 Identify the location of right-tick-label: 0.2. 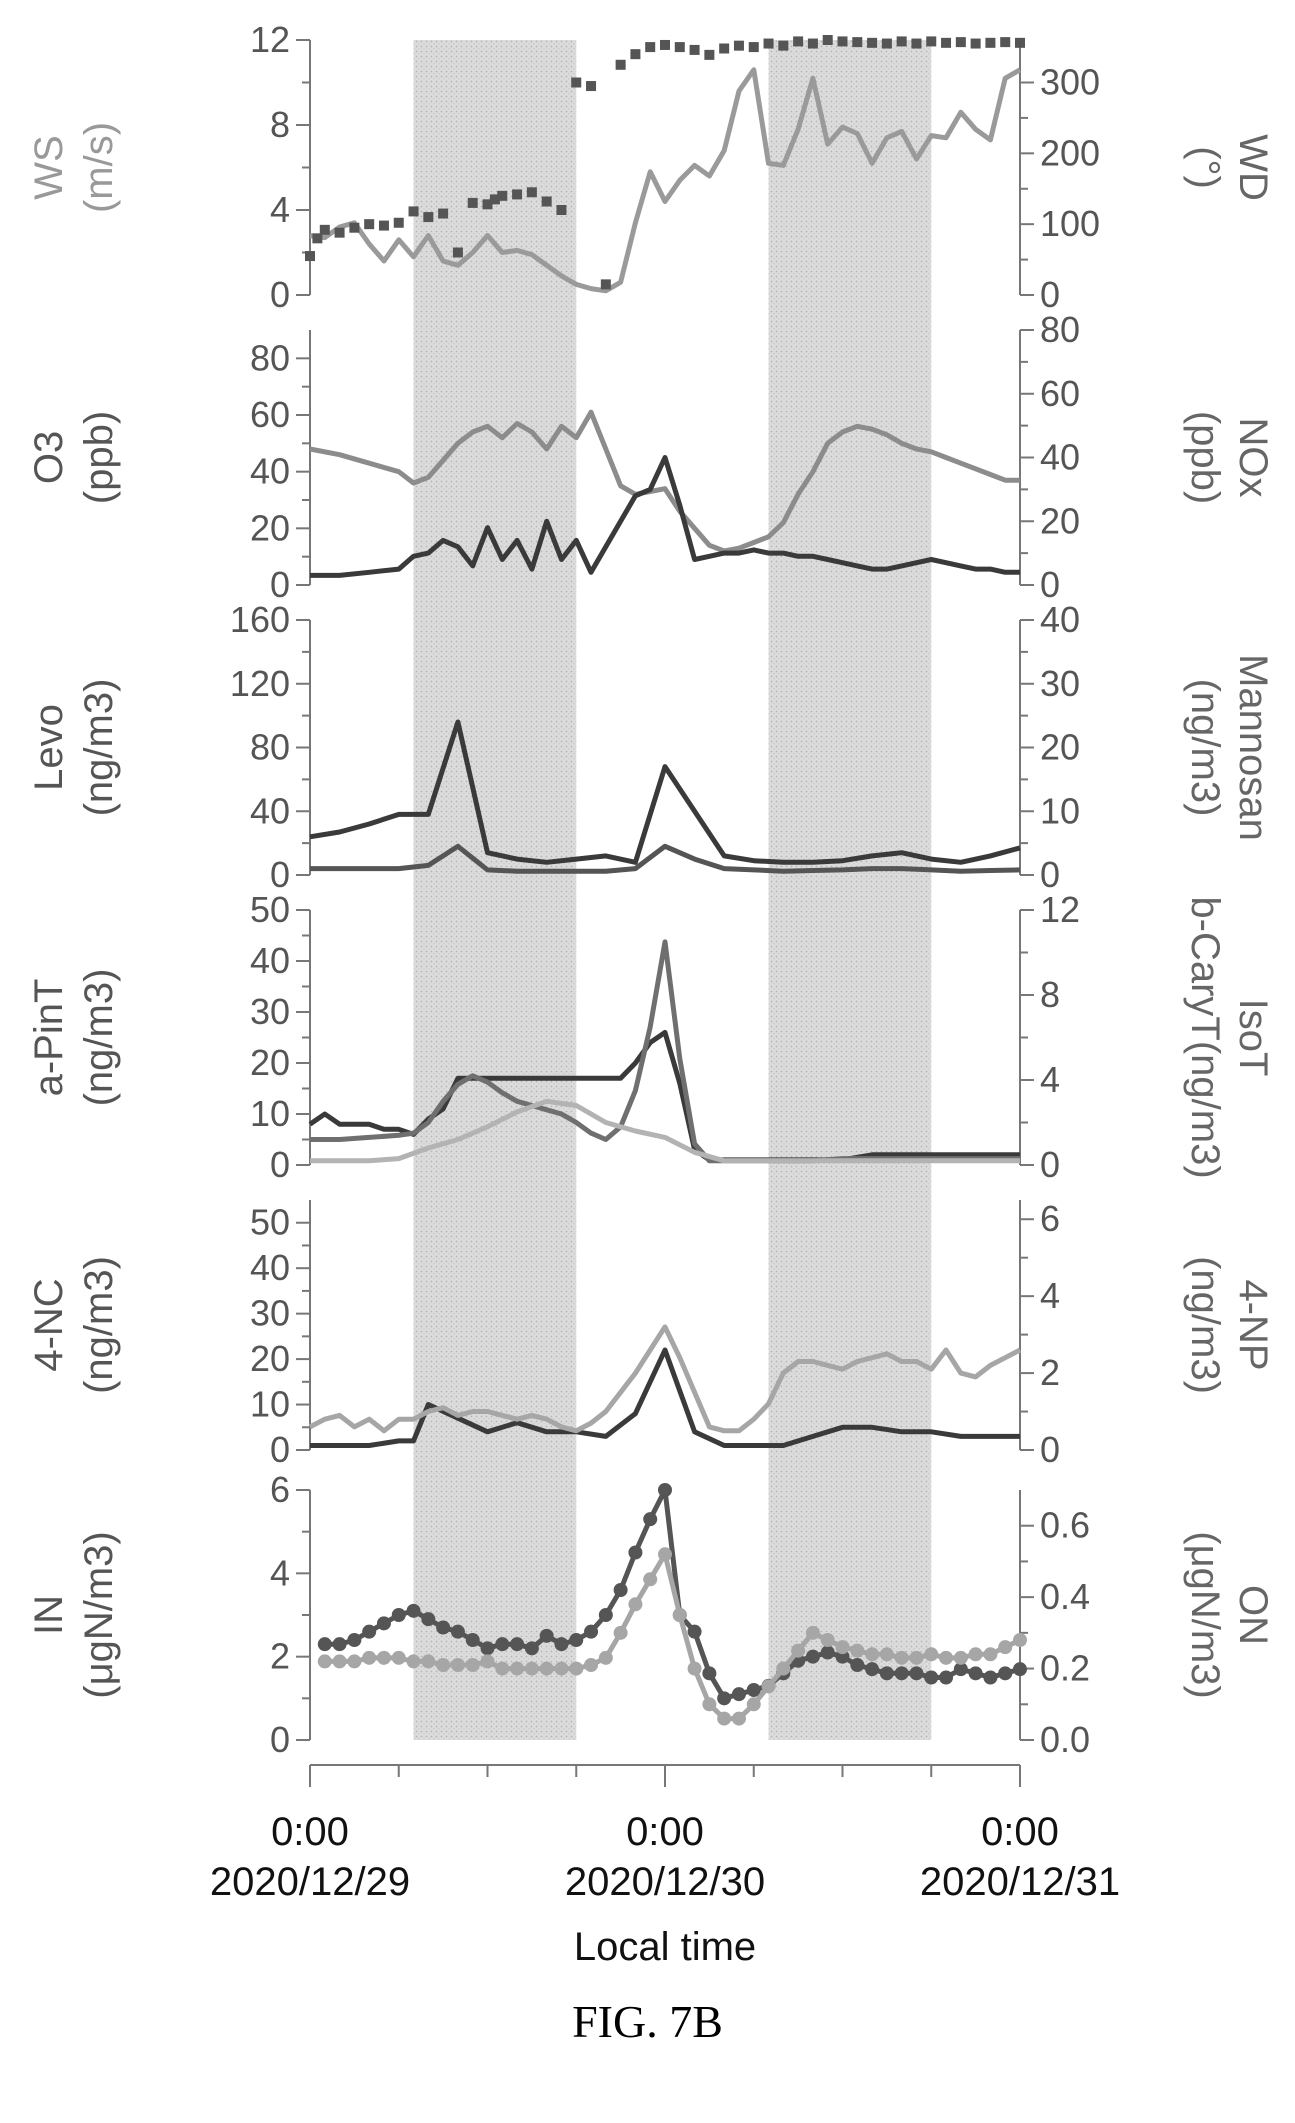
(1065, 1668).